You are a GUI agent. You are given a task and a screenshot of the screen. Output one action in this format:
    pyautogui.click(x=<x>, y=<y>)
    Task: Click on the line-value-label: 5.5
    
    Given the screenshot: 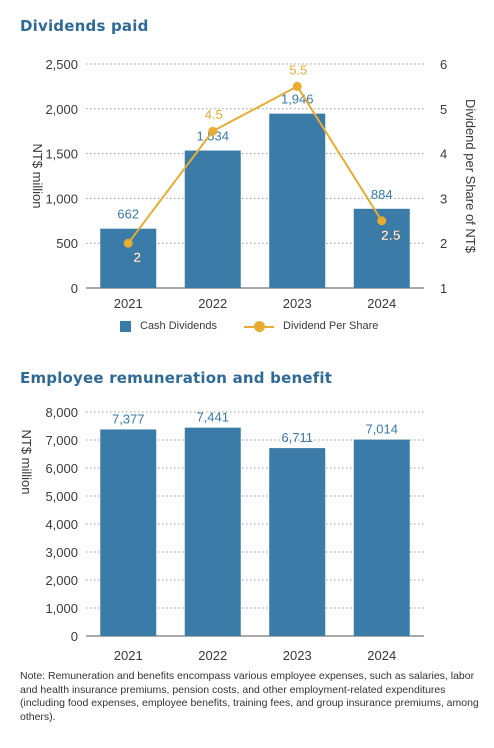 What is the action you would take?
    pyautogui.click(x=298, y=69)
    